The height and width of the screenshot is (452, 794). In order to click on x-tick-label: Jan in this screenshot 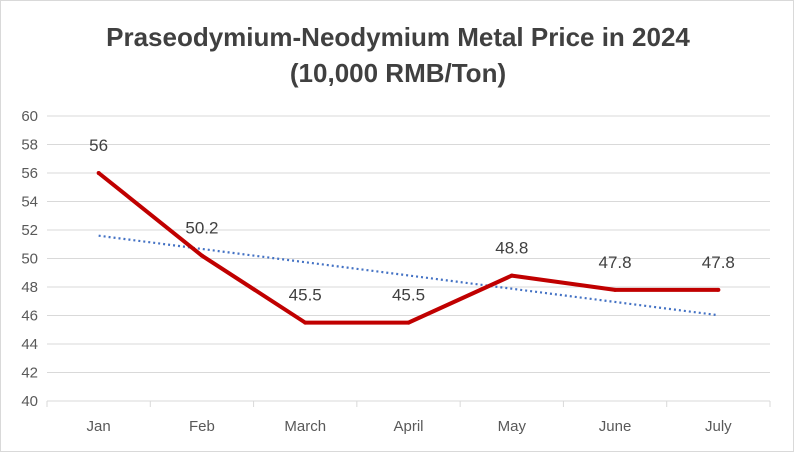, I will do `click(99, 426)`.